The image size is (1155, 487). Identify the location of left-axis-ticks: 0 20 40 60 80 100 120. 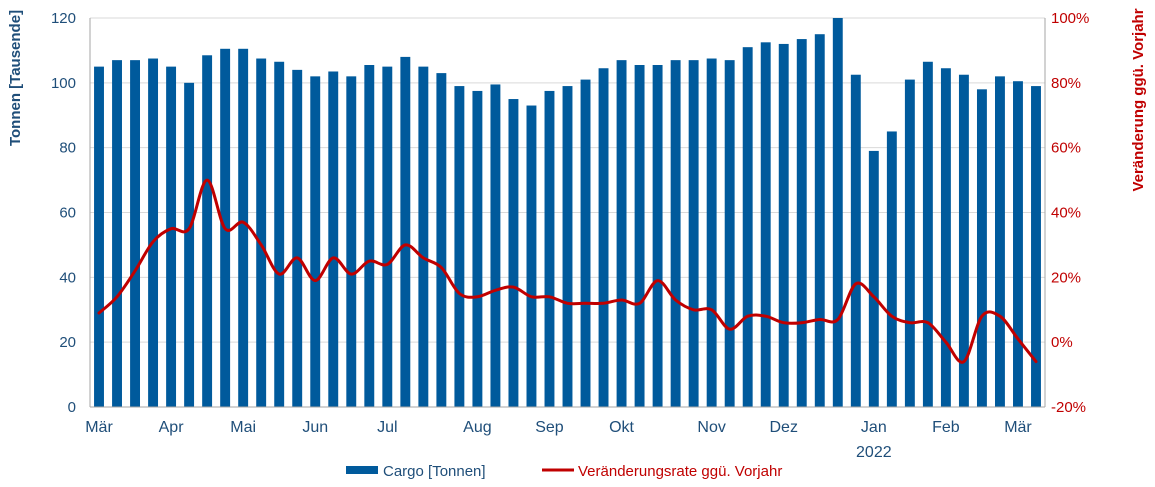
(63, 213).